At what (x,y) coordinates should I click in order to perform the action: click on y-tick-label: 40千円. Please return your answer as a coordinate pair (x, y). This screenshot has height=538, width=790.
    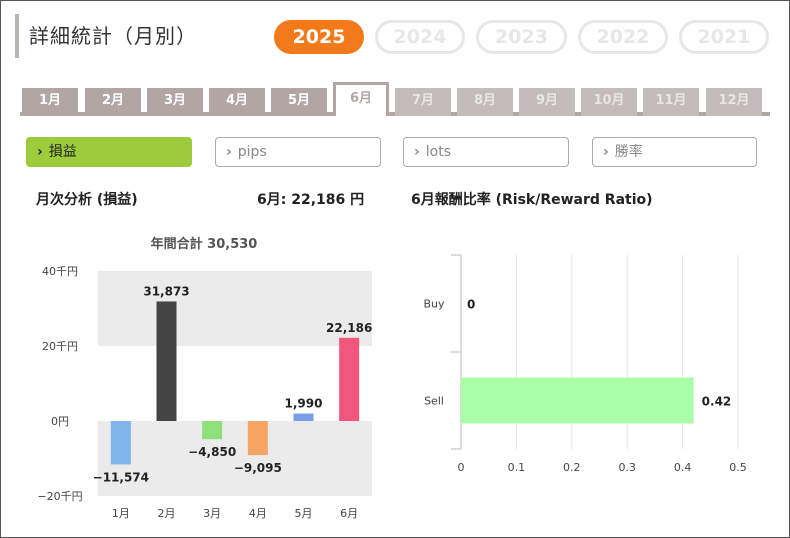
    Looking at the image, I should click on (60, 271).